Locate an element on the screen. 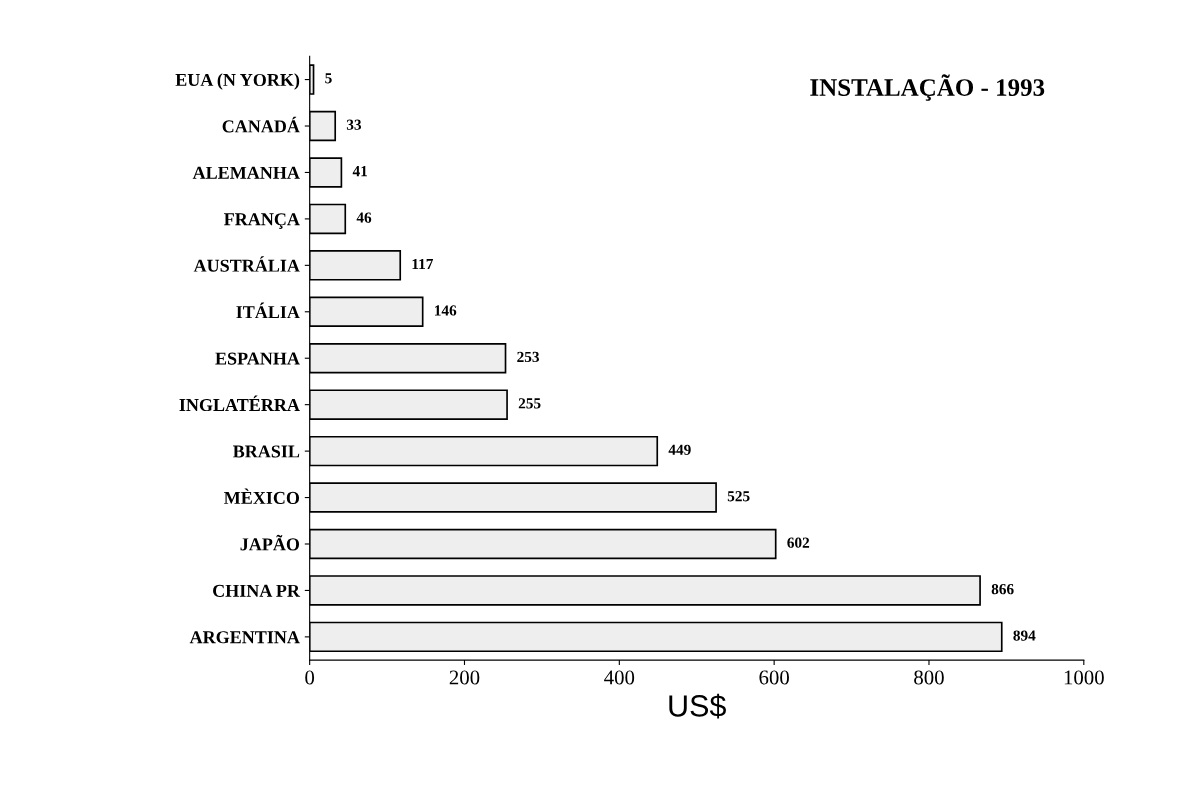  y-tick-label: ESPANHA is located at coordinates (257, 358).